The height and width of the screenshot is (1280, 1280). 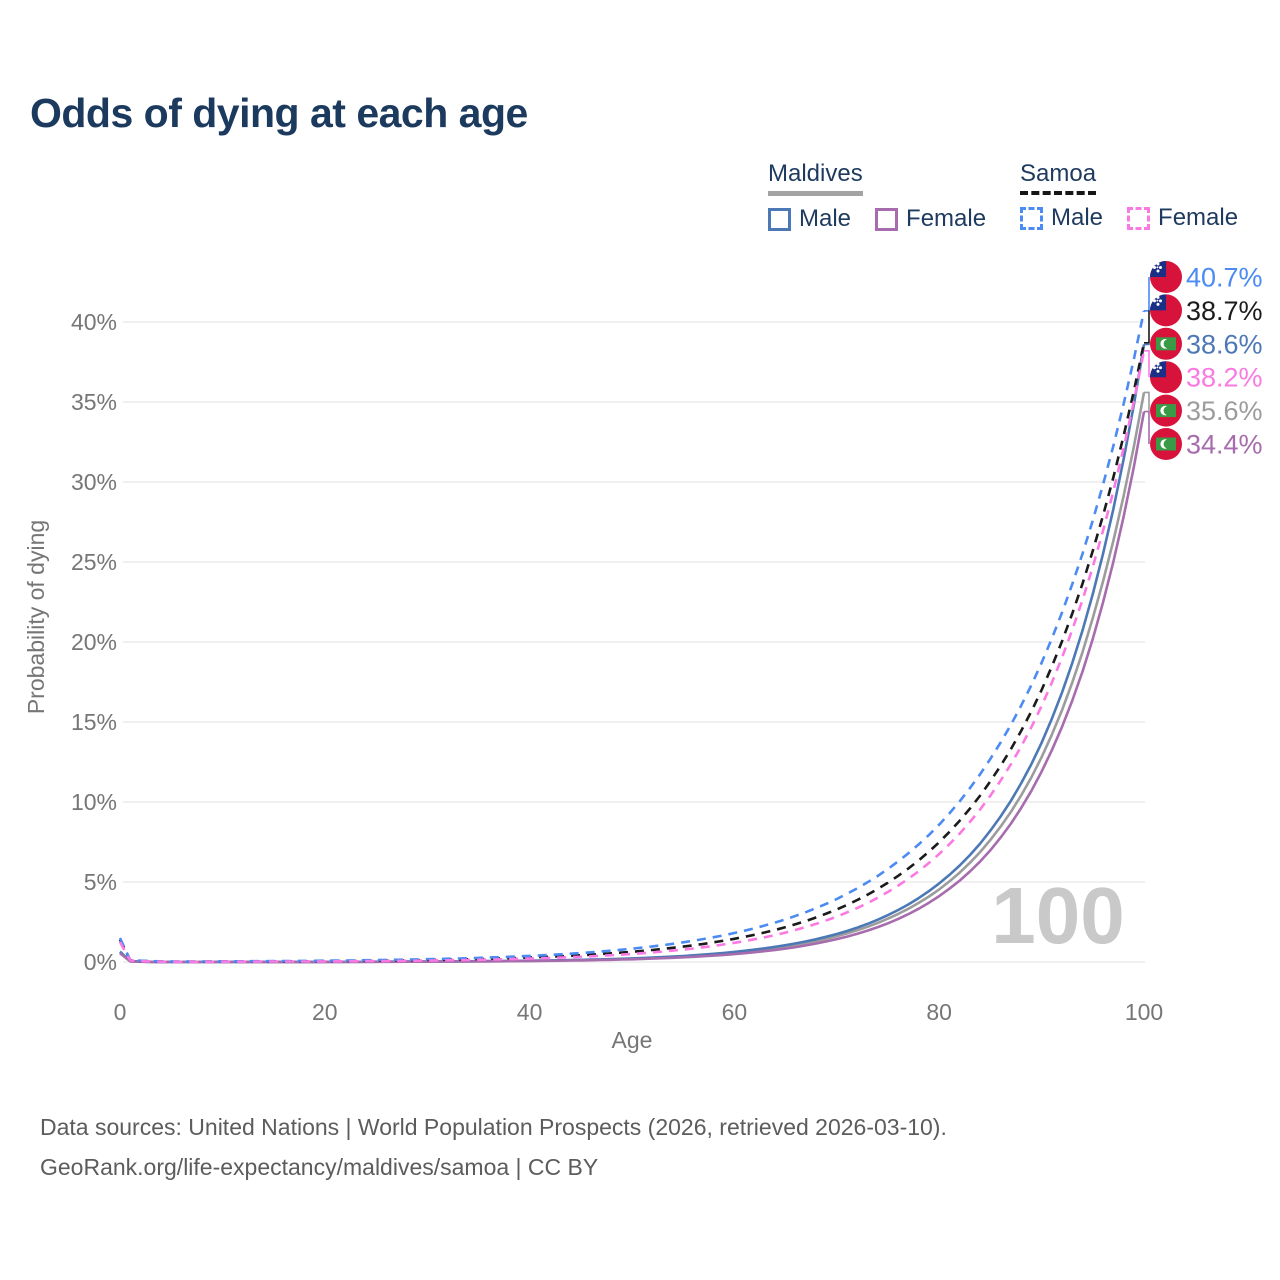 I want to click on x-tick-label: 40, so click(x=530, y=1012).